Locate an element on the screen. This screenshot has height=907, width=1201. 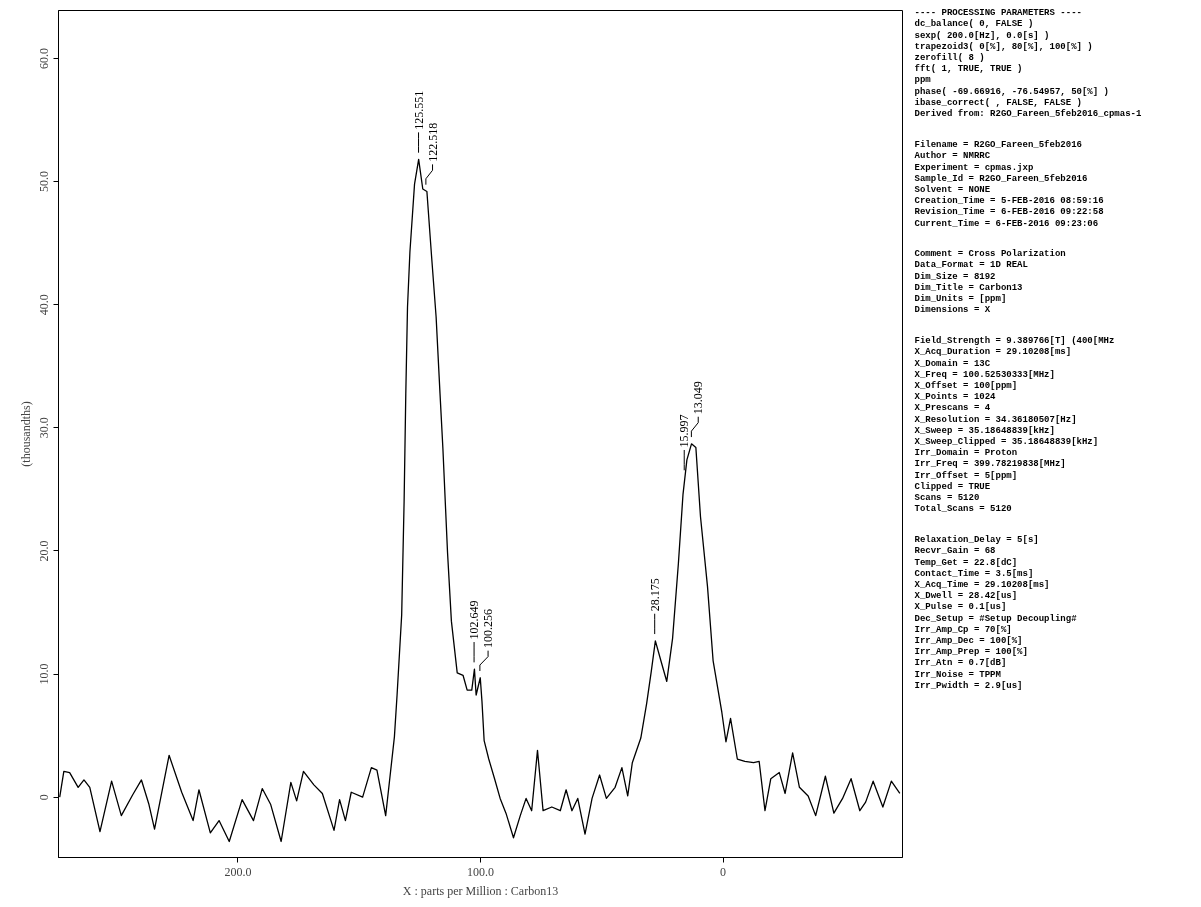
text: X_Domain = 13C is located at coordinates (952, 363).